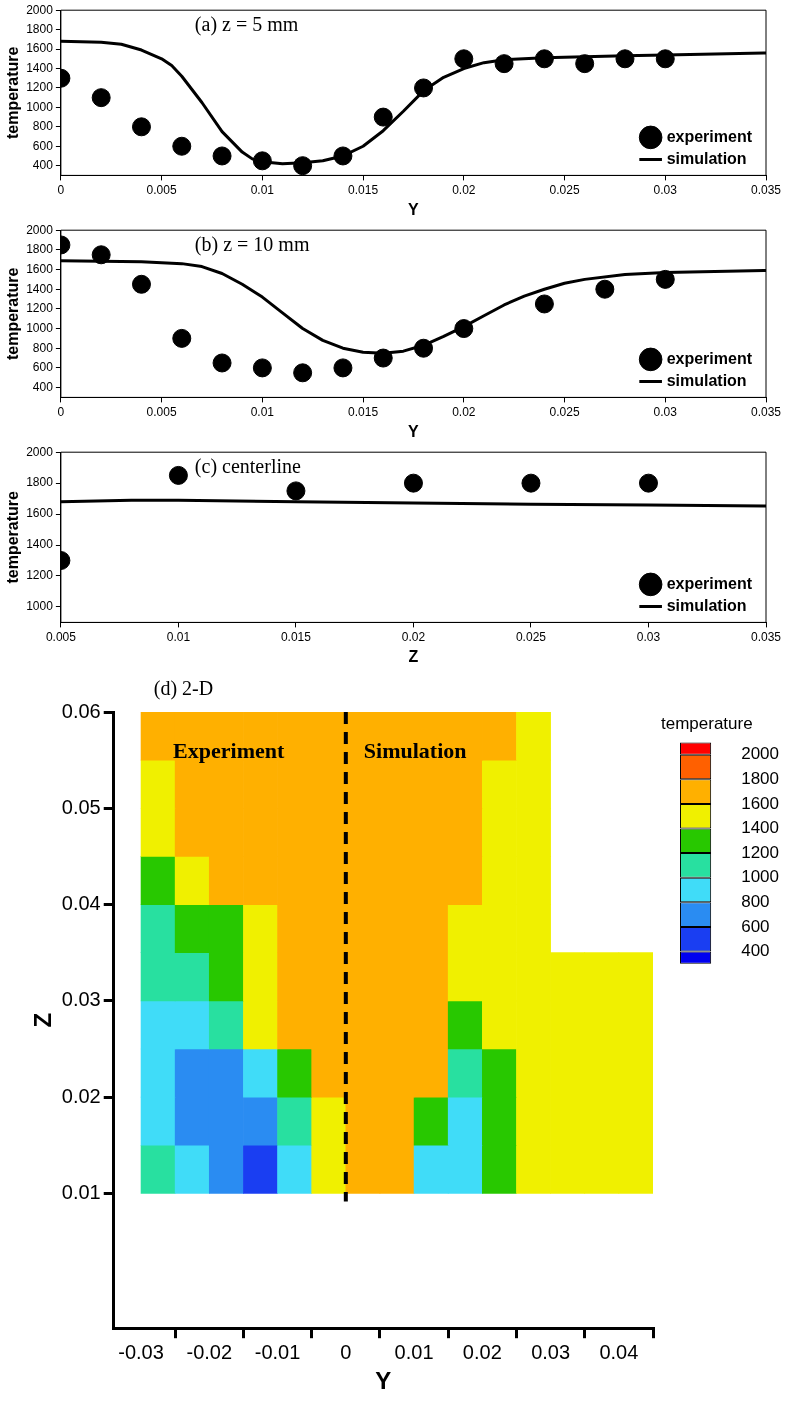 Image resolution: width=788 pixels, height=1423 pixels. What do you see at coordinates (183, 689) in the screenshot?
I see `chart-title: (d) 2-D` at bounding box center [183, 689].